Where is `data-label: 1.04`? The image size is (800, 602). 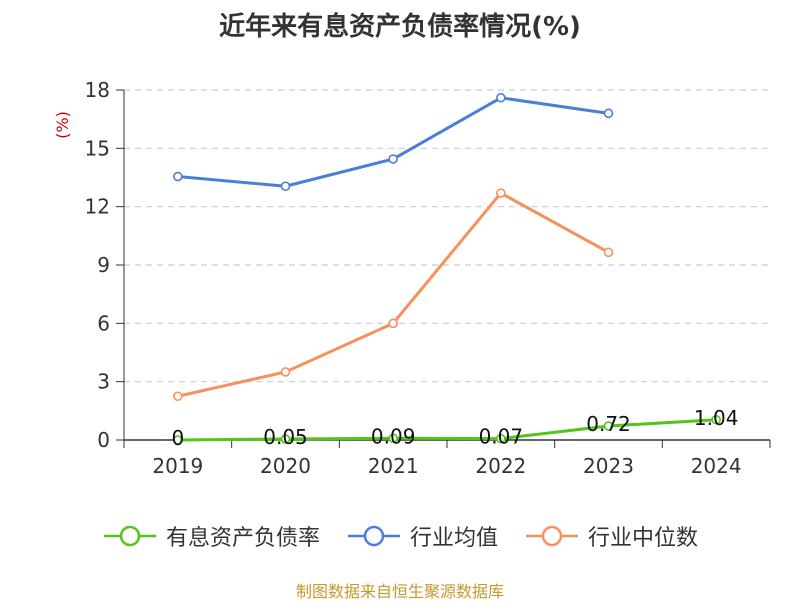 data-label: 1.04 is located at coordinates (716, 418).